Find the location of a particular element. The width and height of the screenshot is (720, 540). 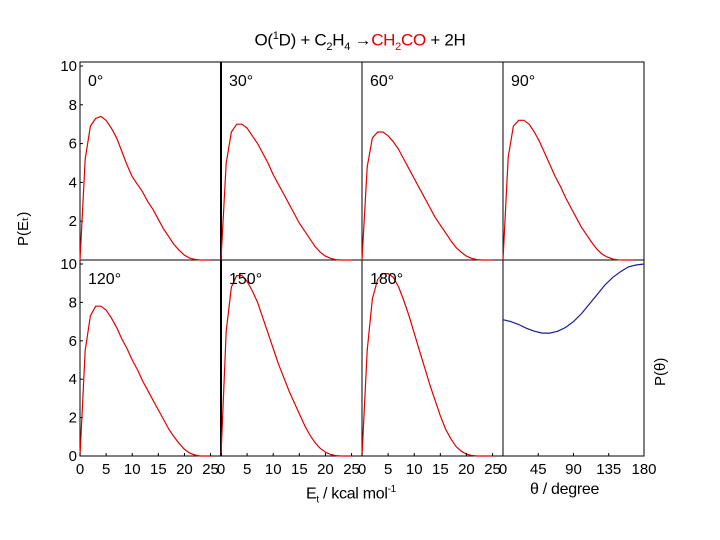

panel-label-7: 180° is located at coordinates (386, 279).